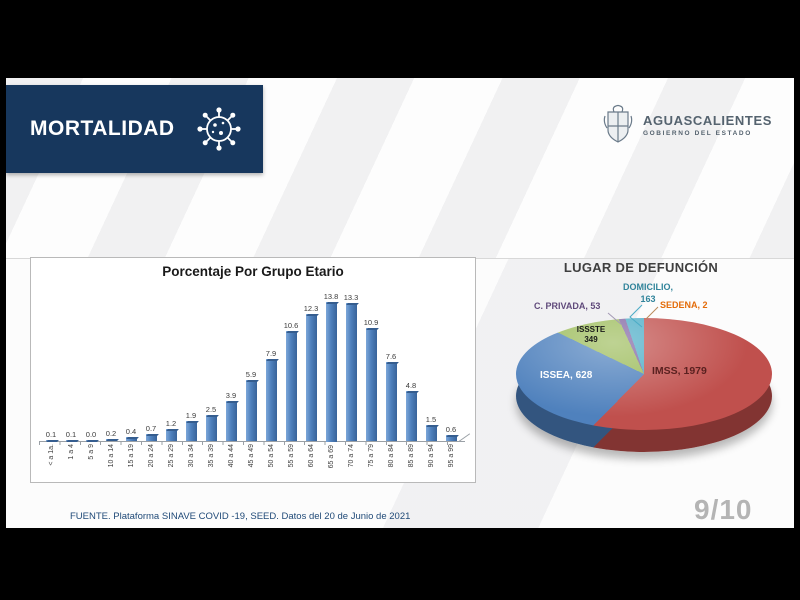 Image resolution: width=800 pixels, height=600 pixels. What do you see at coordinates (686, 125) in the screenshot?
I see `state-logo: AGUASCALIENTES GOBIERNO DEL ESTADO` at bounding box center [686, 125].